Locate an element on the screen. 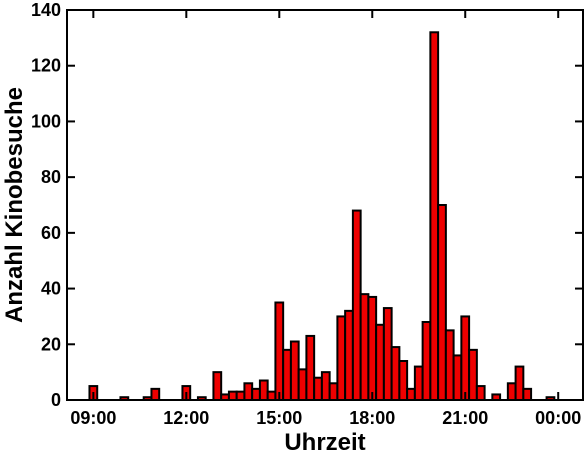 This screenshot has height=464, width=588. x-tick-label: 00:00 is located at coordinates (558, 418).